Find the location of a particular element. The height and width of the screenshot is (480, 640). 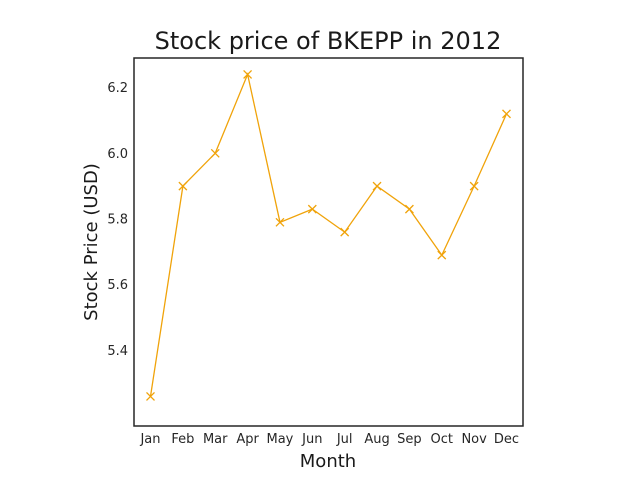

x-tick-label: Jul is located at coordinates (344, 439).